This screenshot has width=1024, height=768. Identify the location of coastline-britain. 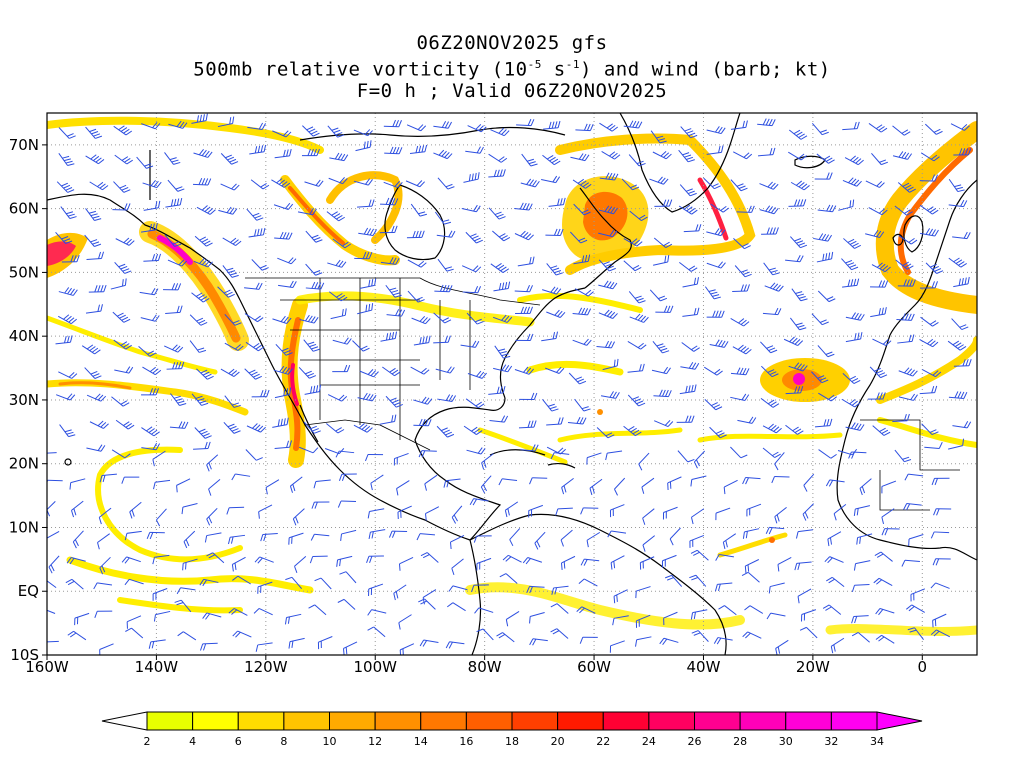
(913, 234).